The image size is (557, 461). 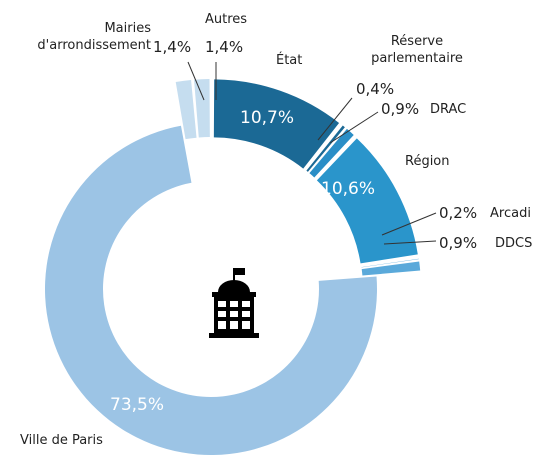 What do you see at coordinates (375, 89) in the screenshot?
I see `value-label: 0,4%` at bounding box center [375, 89].